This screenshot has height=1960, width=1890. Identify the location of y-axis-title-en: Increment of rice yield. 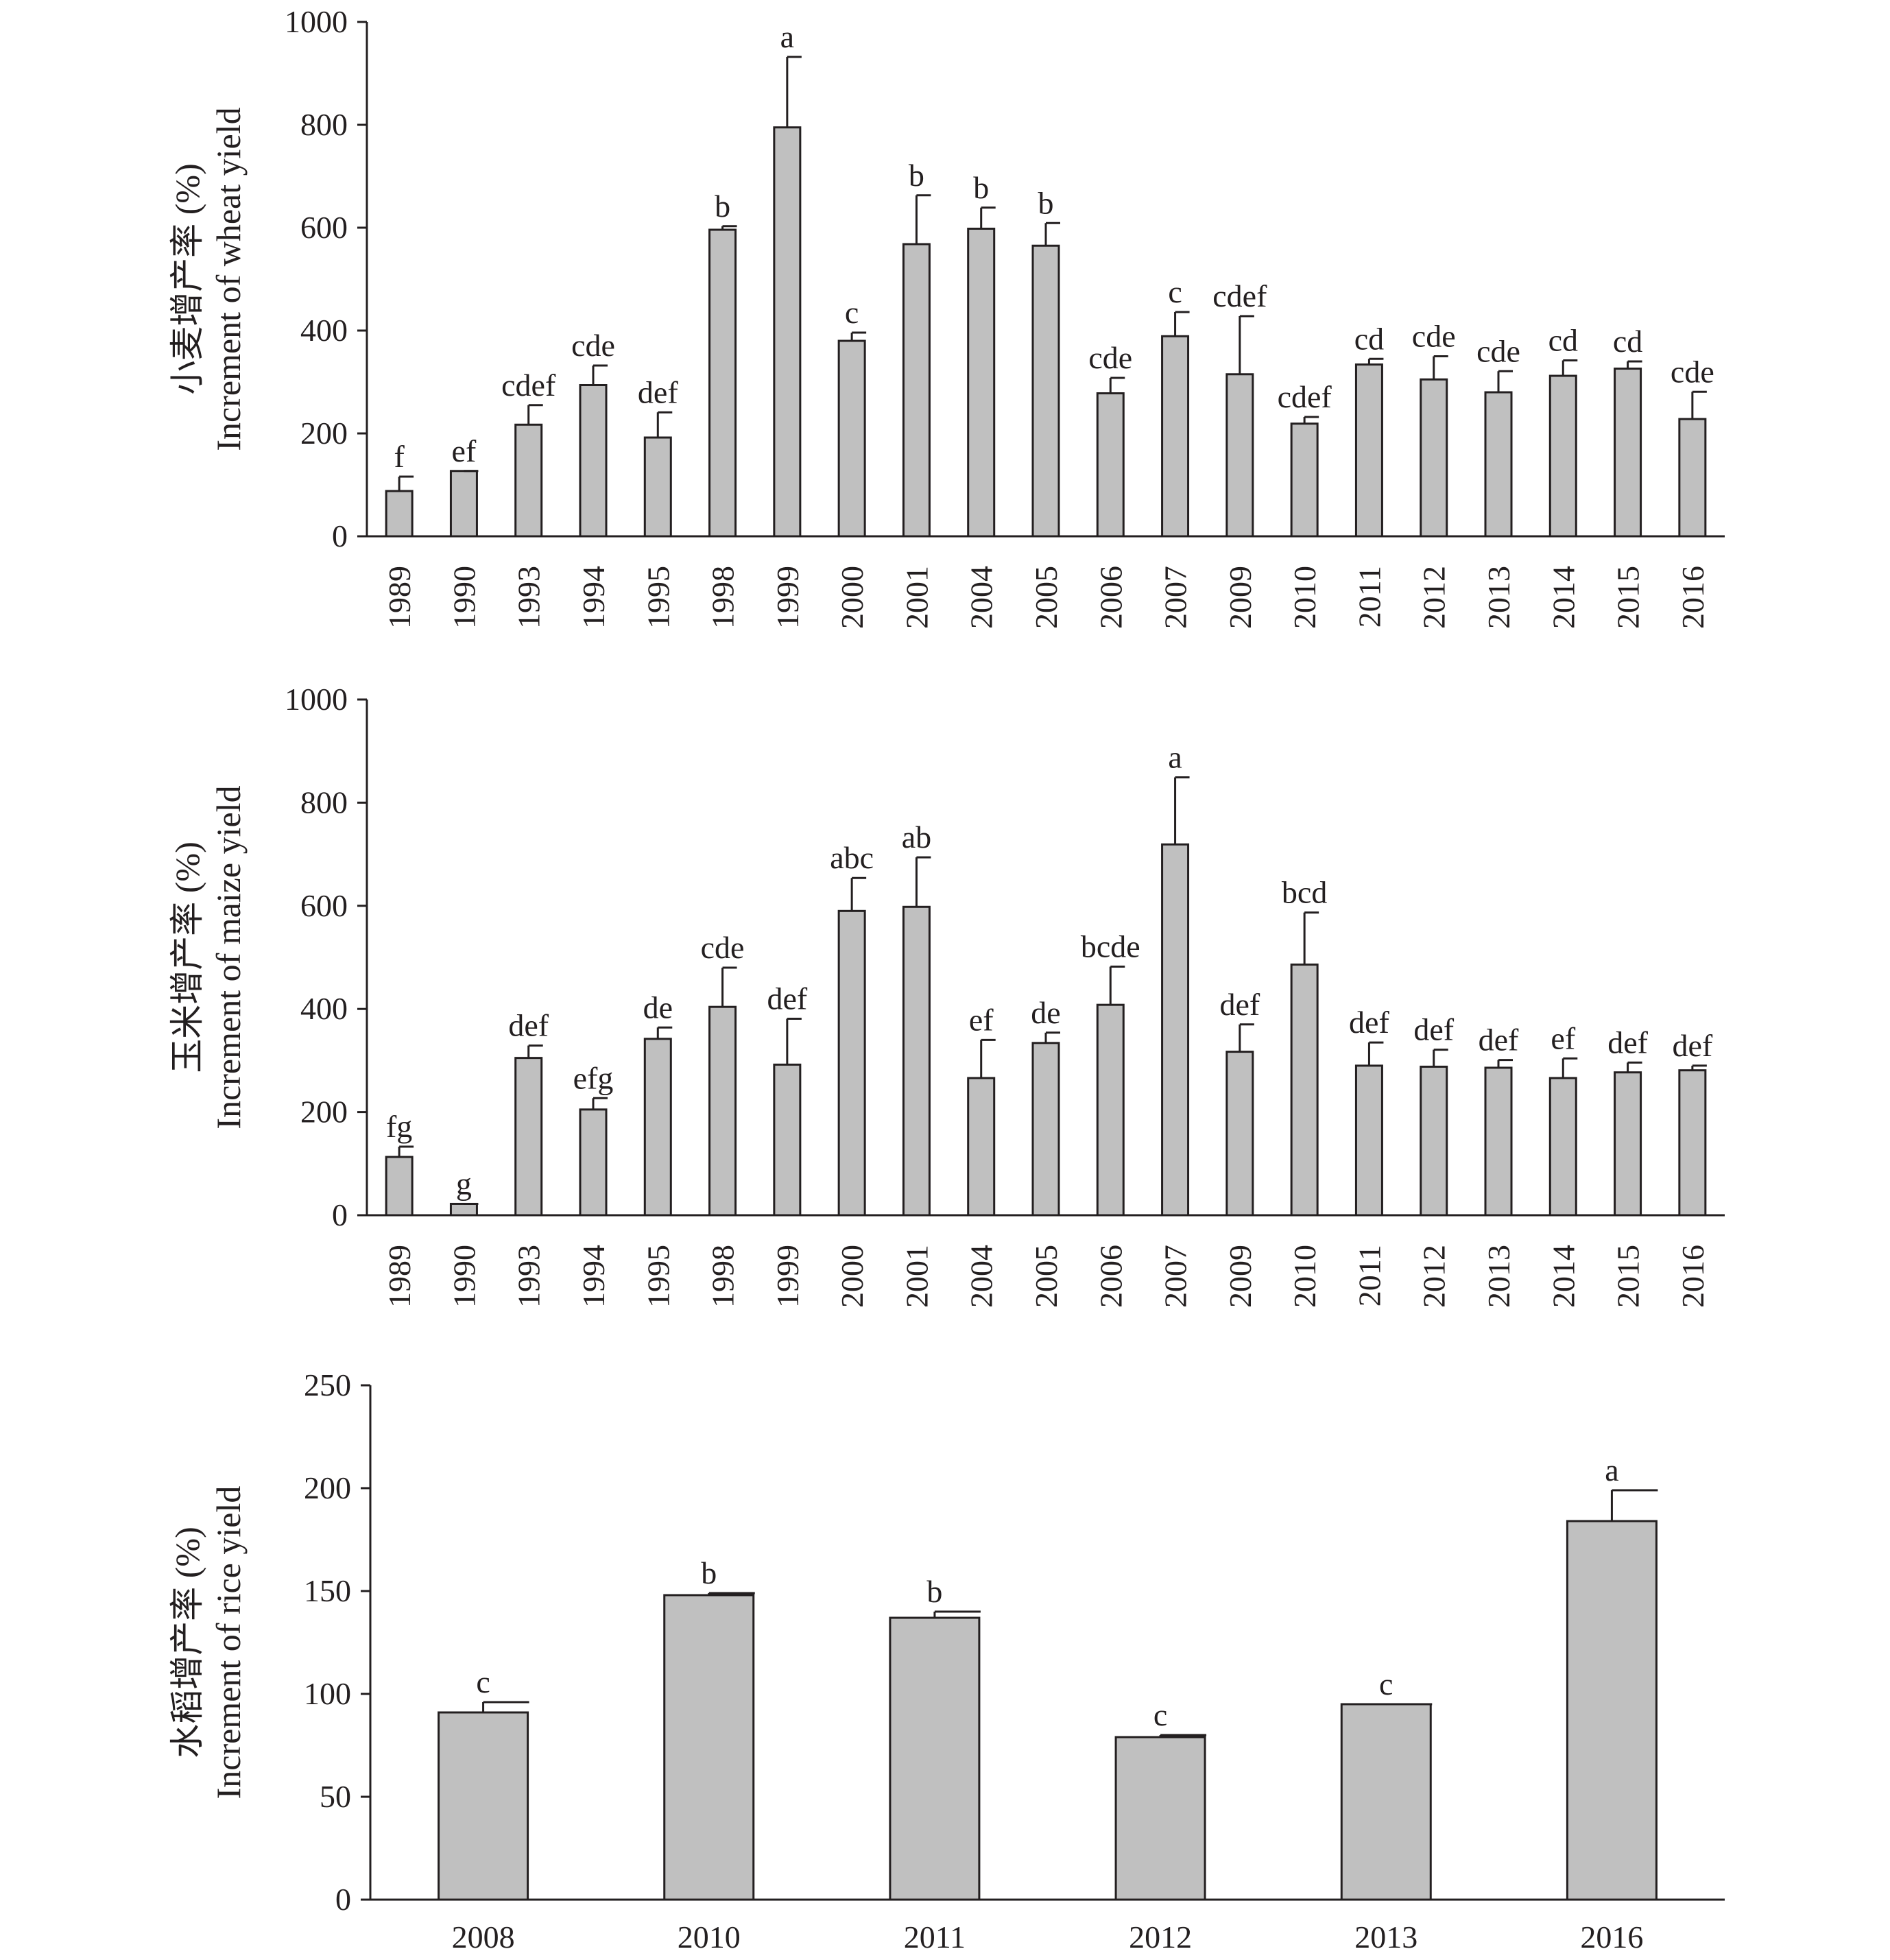
(228, 1643).